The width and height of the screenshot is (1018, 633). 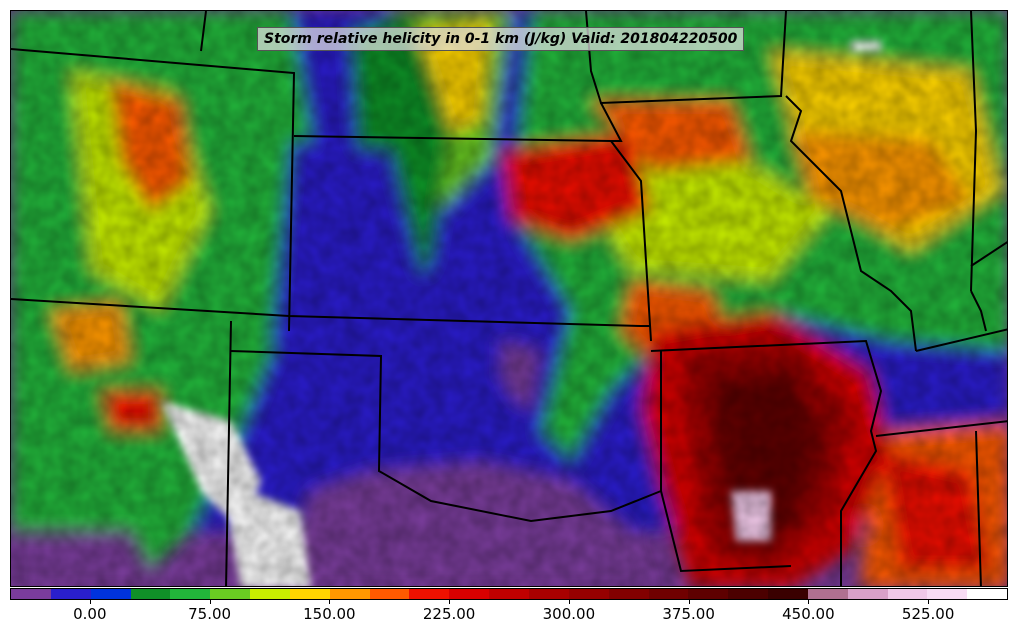 I want to click on colorbar-tick-label: 300.00, so click(x=569, y=614).